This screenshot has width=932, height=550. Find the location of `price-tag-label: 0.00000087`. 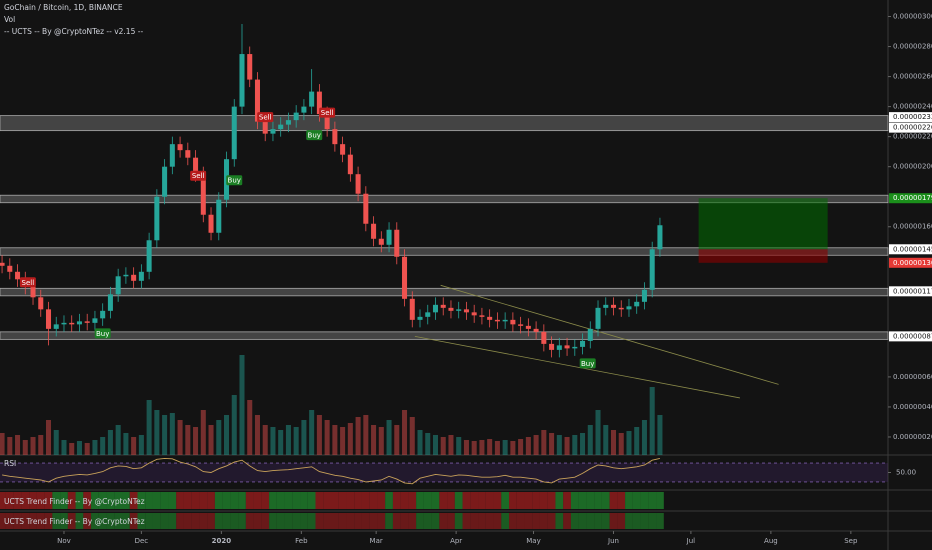

price-tag-label: 0.00000087 is located at coordinates (912, 336).